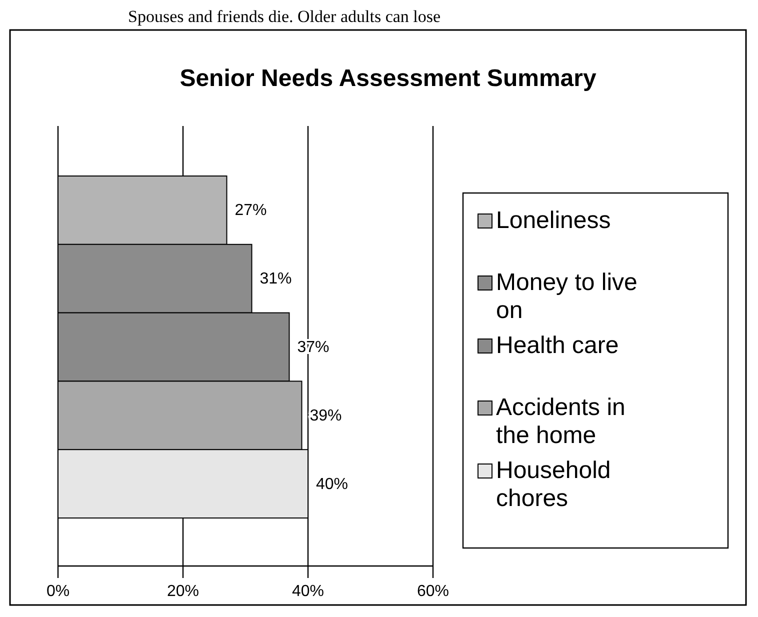 The image size is (758, 617). I want to click on text: 40%, so click(332, 484).